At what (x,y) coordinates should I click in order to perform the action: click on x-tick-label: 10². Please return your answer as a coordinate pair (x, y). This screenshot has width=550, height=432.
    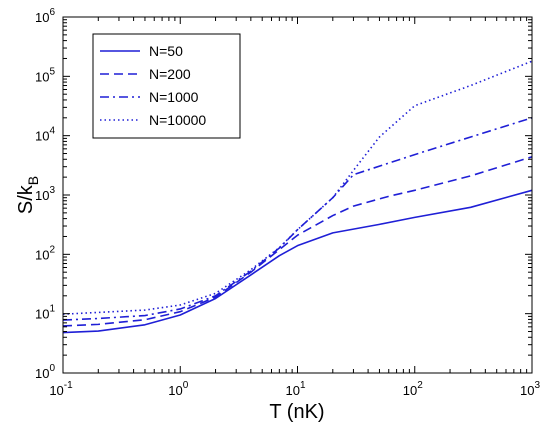
    Looking at the image, I should click on (413, 389).